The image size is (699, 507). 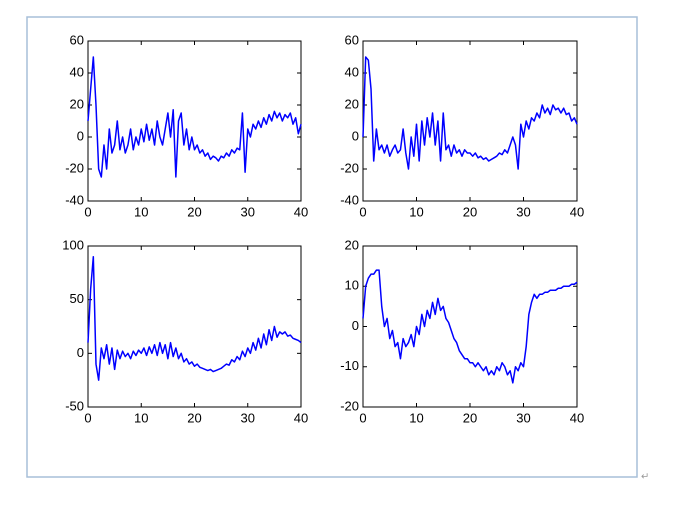 I want to click on y-tick-label: 50, so click(x=77, y=298).